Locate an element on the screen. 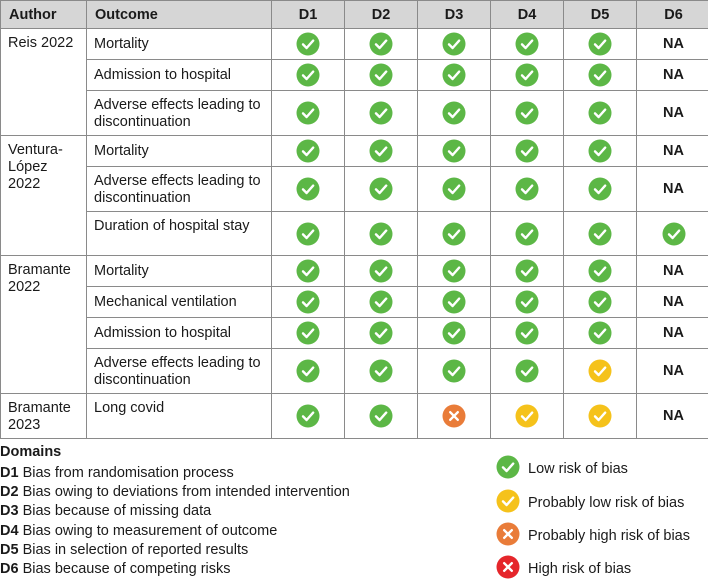 This screenshot has height=583, width=708. rating-cell-d6 is located at coordinates (672, 234).